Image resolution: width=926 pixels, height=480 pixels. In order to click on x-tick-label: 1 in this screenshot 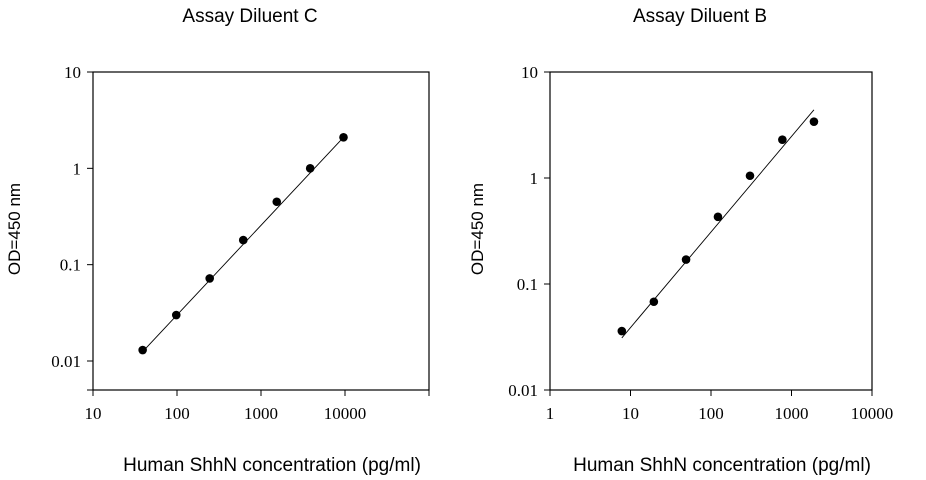, I will do `click(550, 413)`.